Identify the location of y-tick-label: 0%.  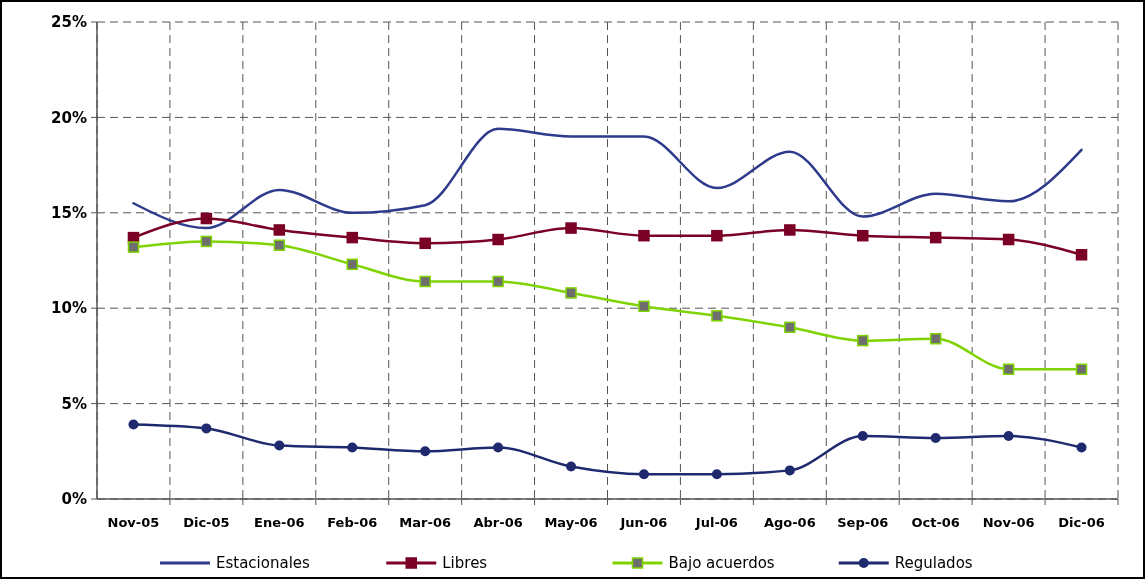
(74, 499).